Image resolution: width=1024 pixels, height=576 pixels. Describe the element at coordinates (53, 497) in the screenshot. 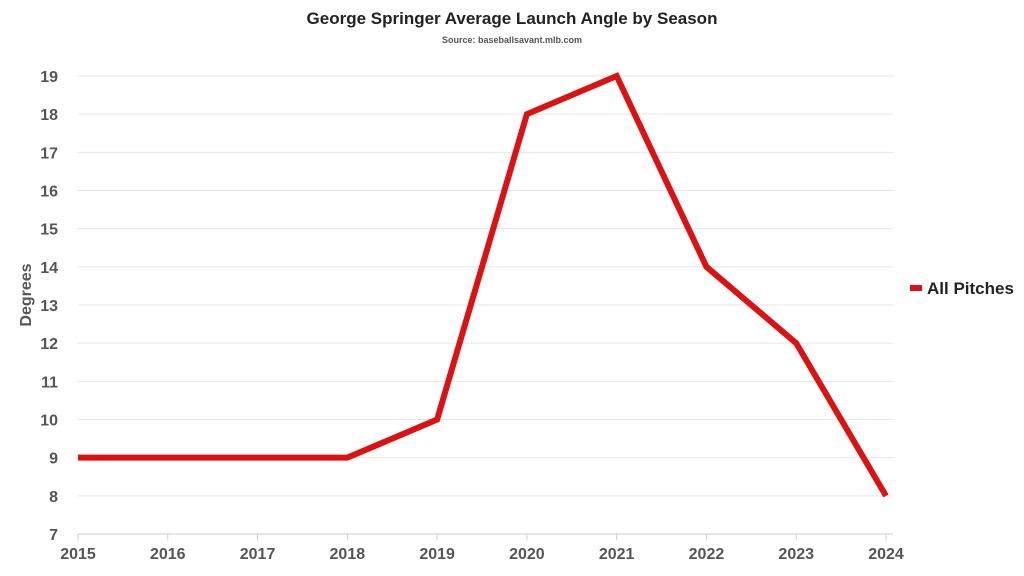

I see `y-tick-label: 8` at that location.